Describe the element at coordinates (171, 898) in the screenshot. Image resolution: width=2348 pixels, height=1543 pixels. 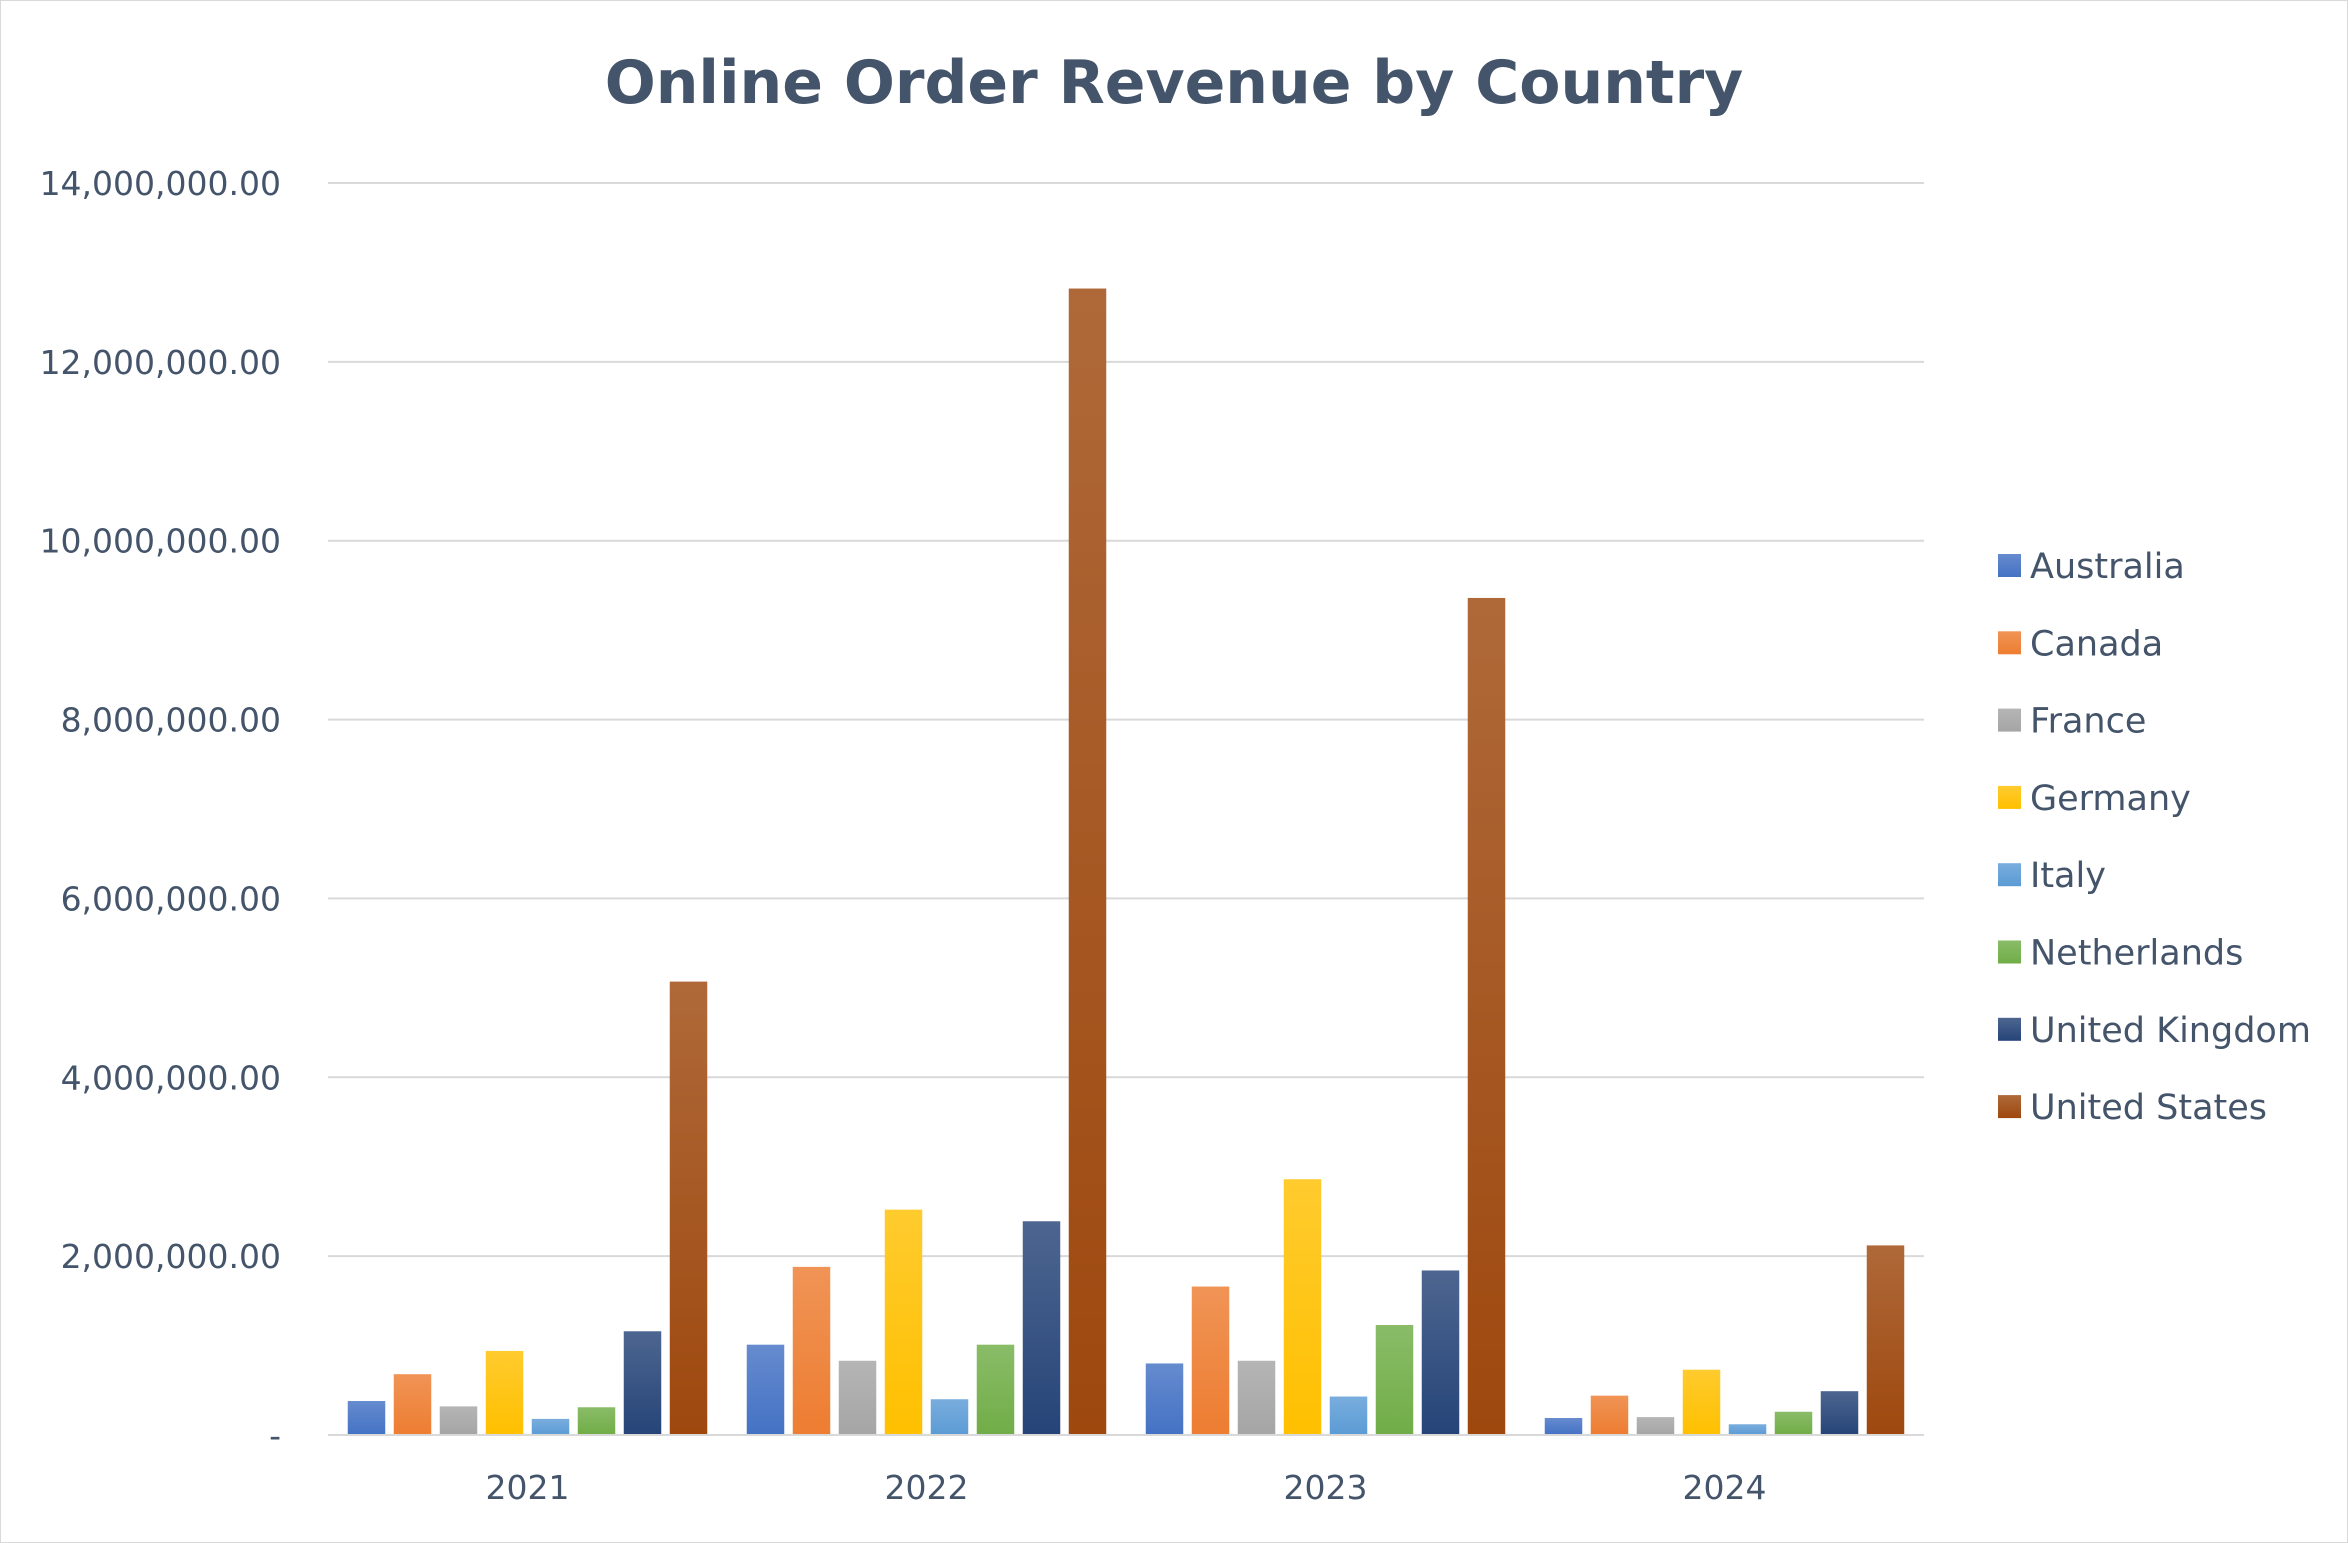
I see `y-tick-label: 6,000,000.00` at that location.